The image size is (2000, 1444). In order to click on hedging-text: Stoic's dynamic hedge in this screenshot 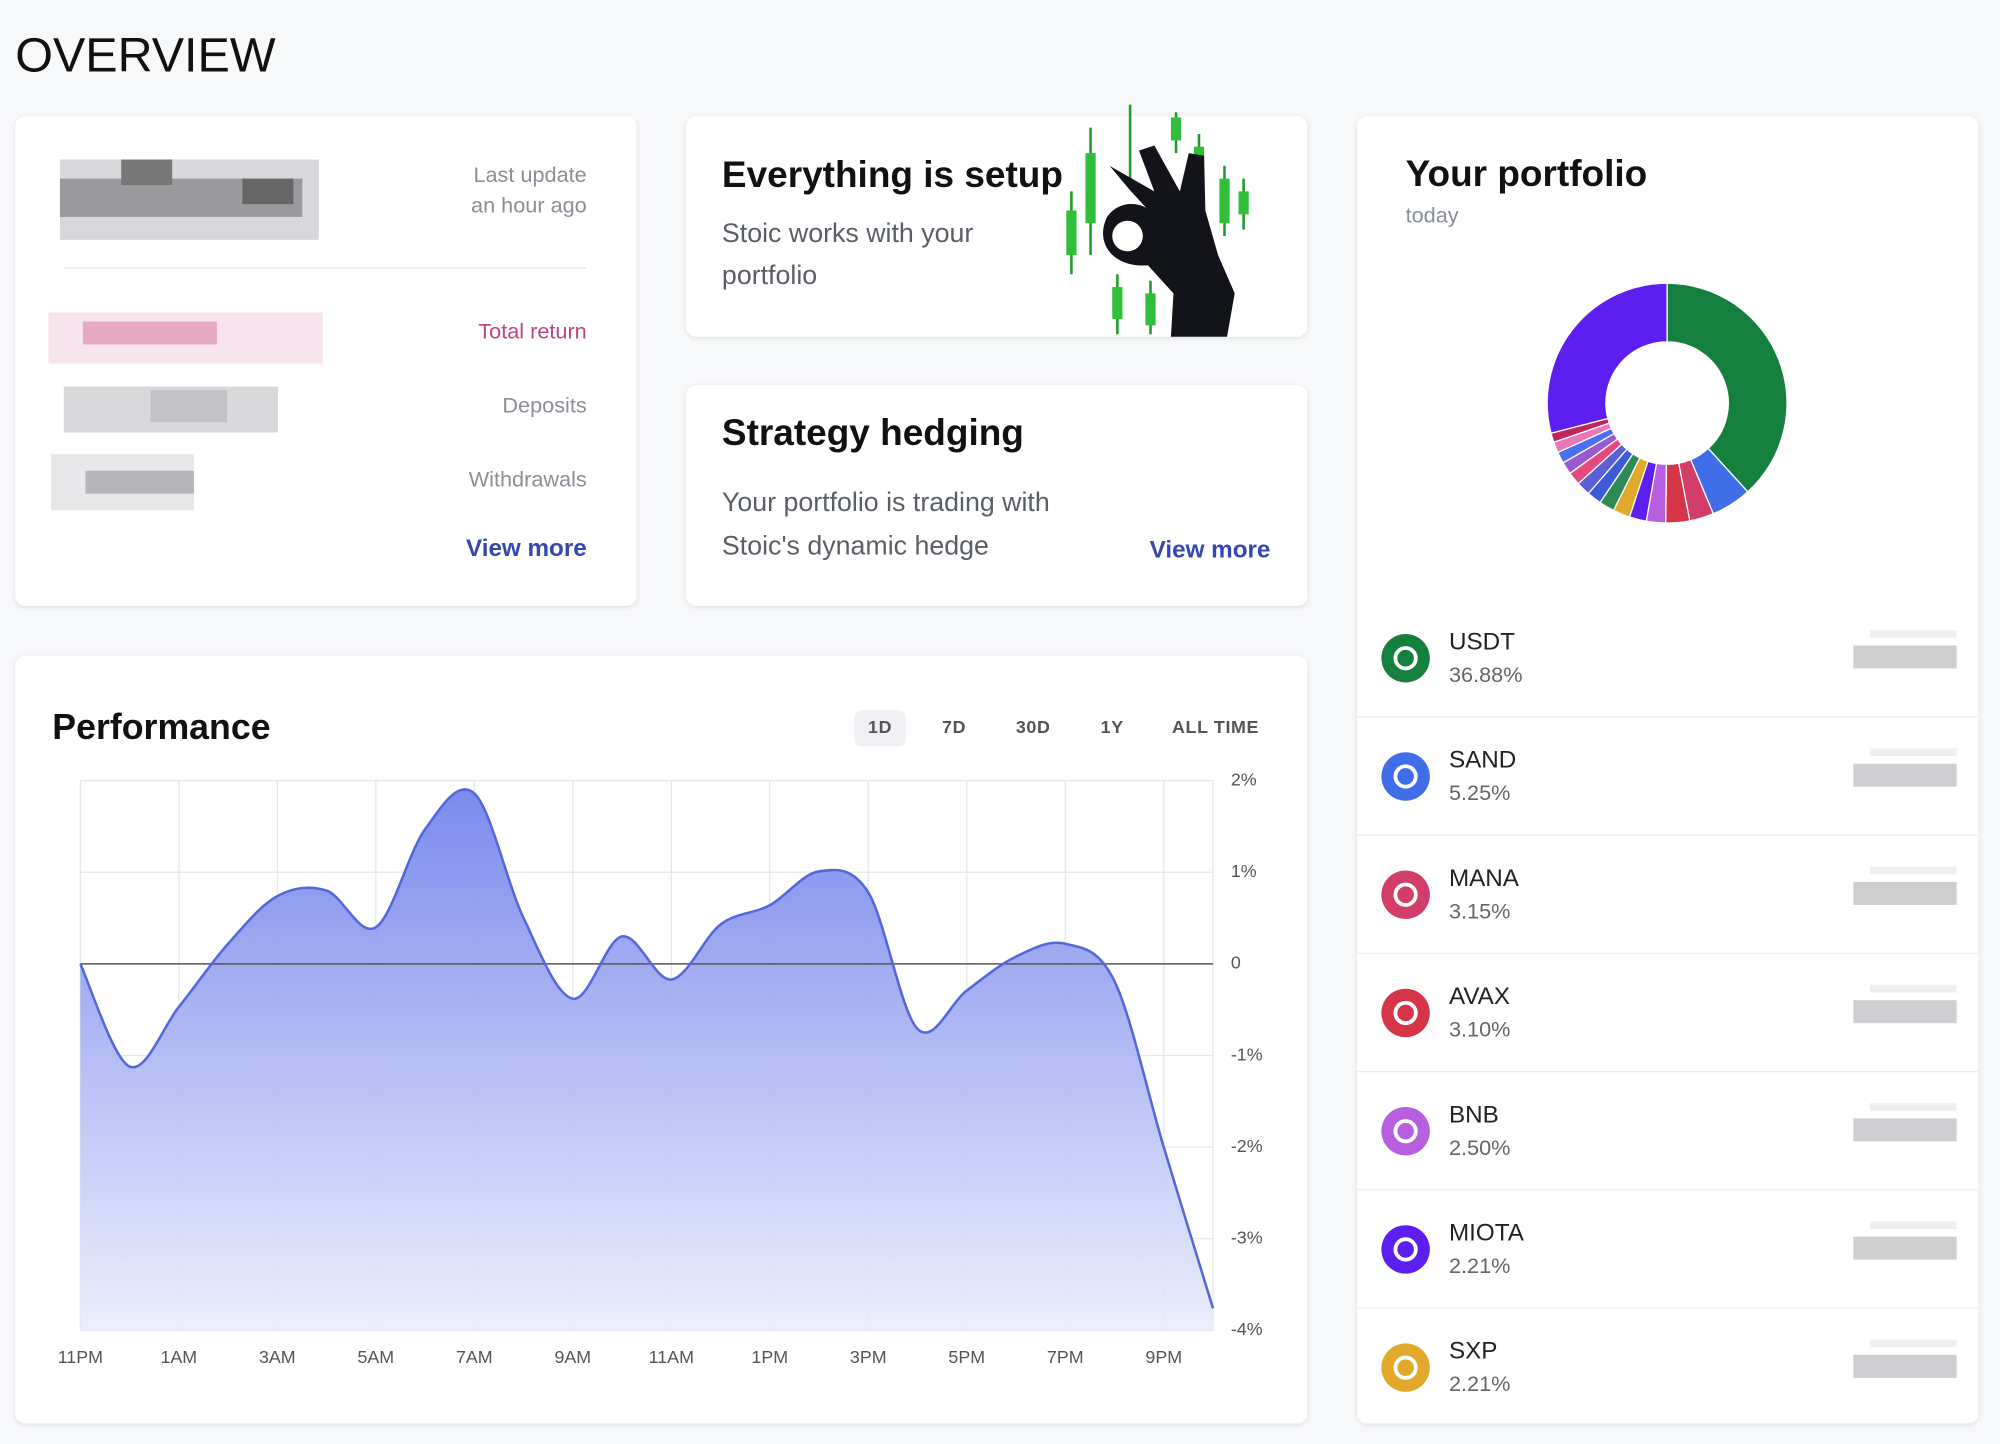, I will do `click(855, 545)`.